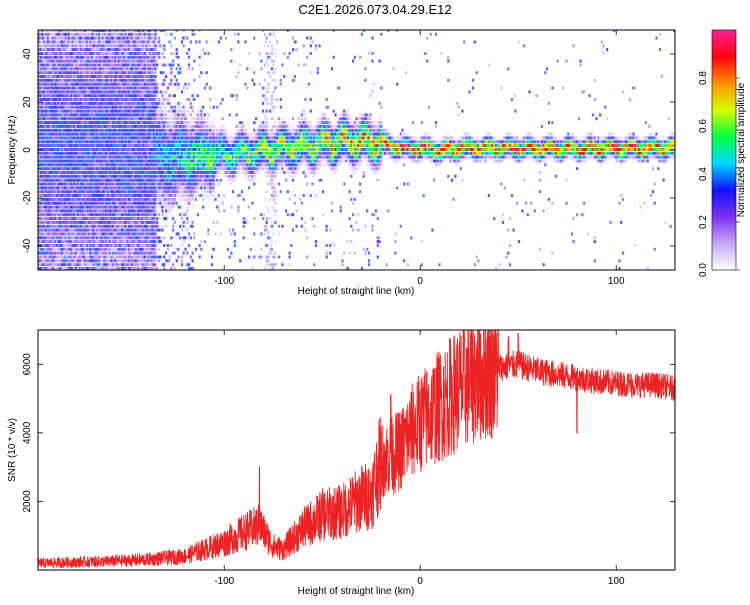  What do you see at coordinates (374, 9) in the screenshot?
I see `chart-title: C2E1.2026.073.04.29.E12` at bounding box center [374, 9].